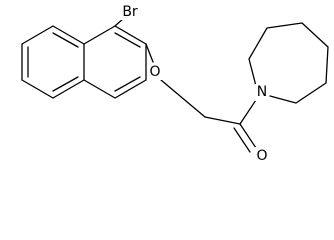 The height and width of the screenshot is (240, 334). I want to click on atom-label: Br, so click(130, 12).